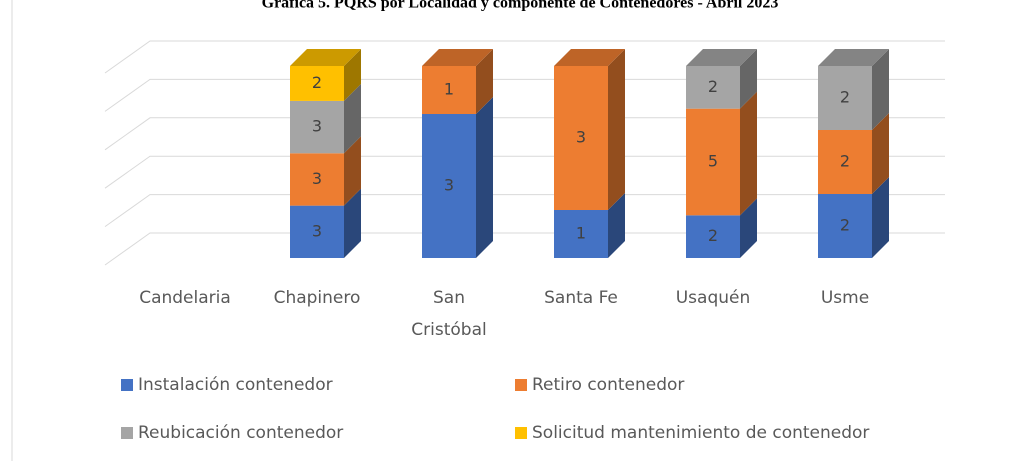  What do you see at coordinates (581, 298) in the screenshot?
I see `x-tick-label: Santa Fe` at bounding box center [581, 298].